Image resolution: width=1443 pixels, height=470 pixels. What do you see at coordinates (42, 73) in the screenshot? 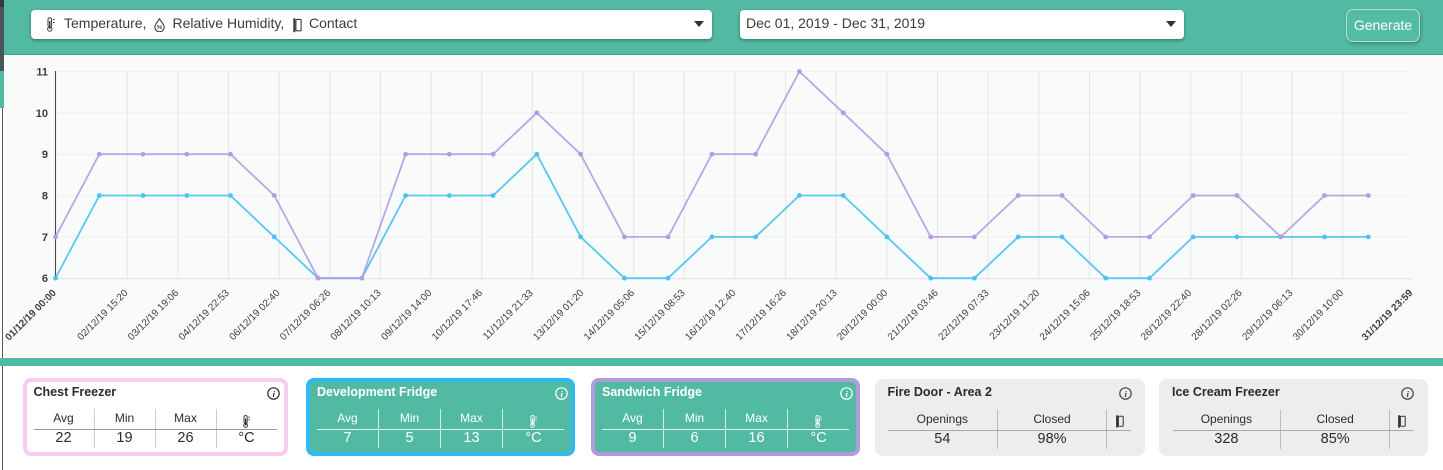
I see `svg-text: 11` at bounding box center [42, 73].